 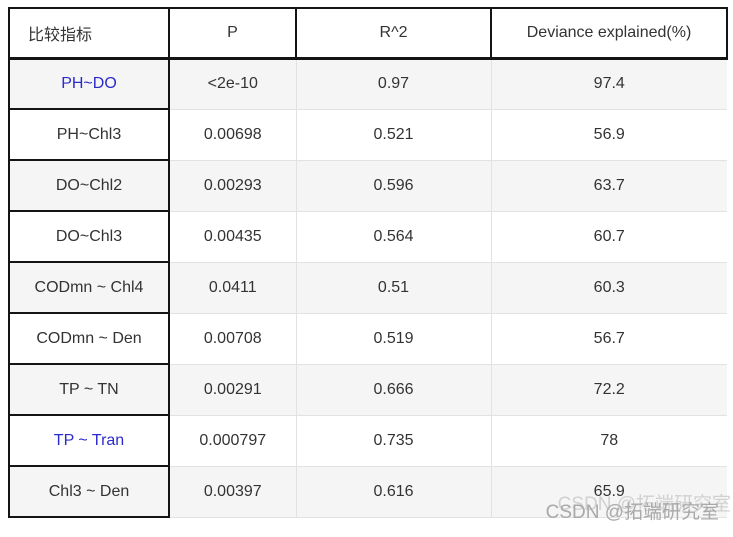 What do you see at coordinates (232, 338) in the screenshot?
I see `p-value-cell: 0.00708` at bounding box center [232, 338].